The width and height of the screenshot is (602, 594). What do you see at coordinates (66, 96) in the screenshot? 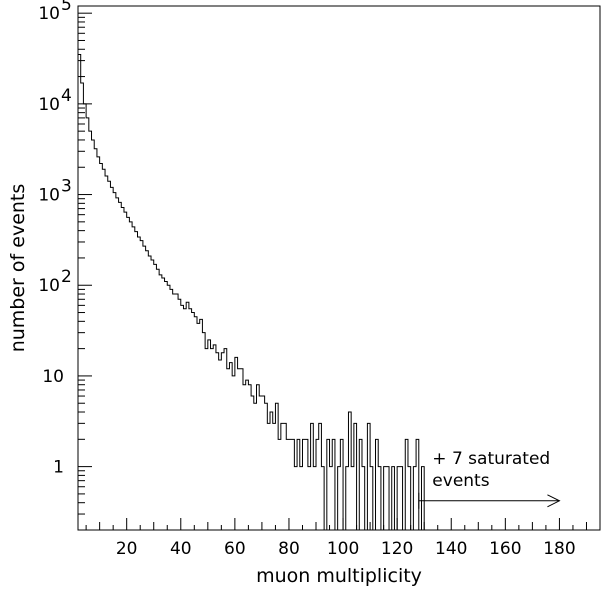
I see `y-tick-exponent: 4` at bounding box center [66, 96].